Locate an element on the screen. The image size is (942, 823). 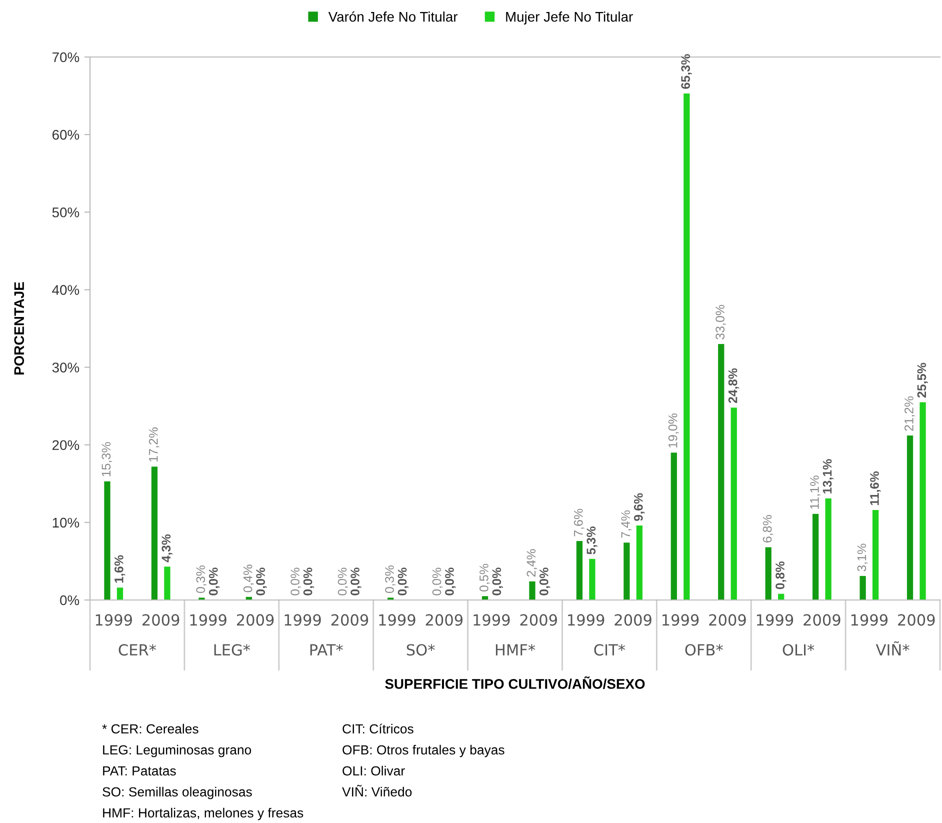
text: SO* is located at coordinates (420, 650).